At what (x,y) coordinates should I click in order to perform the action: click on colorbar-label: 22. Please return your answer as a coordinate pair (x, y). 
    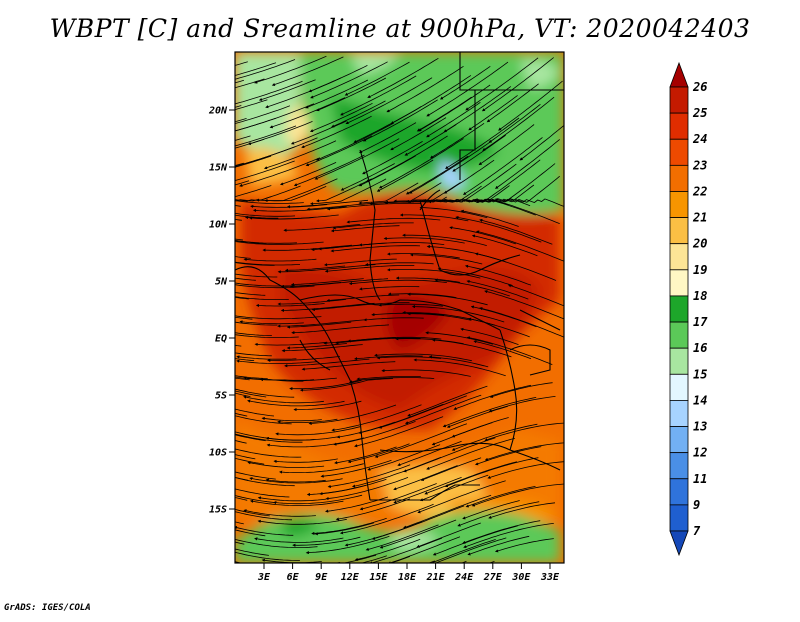
    Looking at the image, I should click on (699, 191).